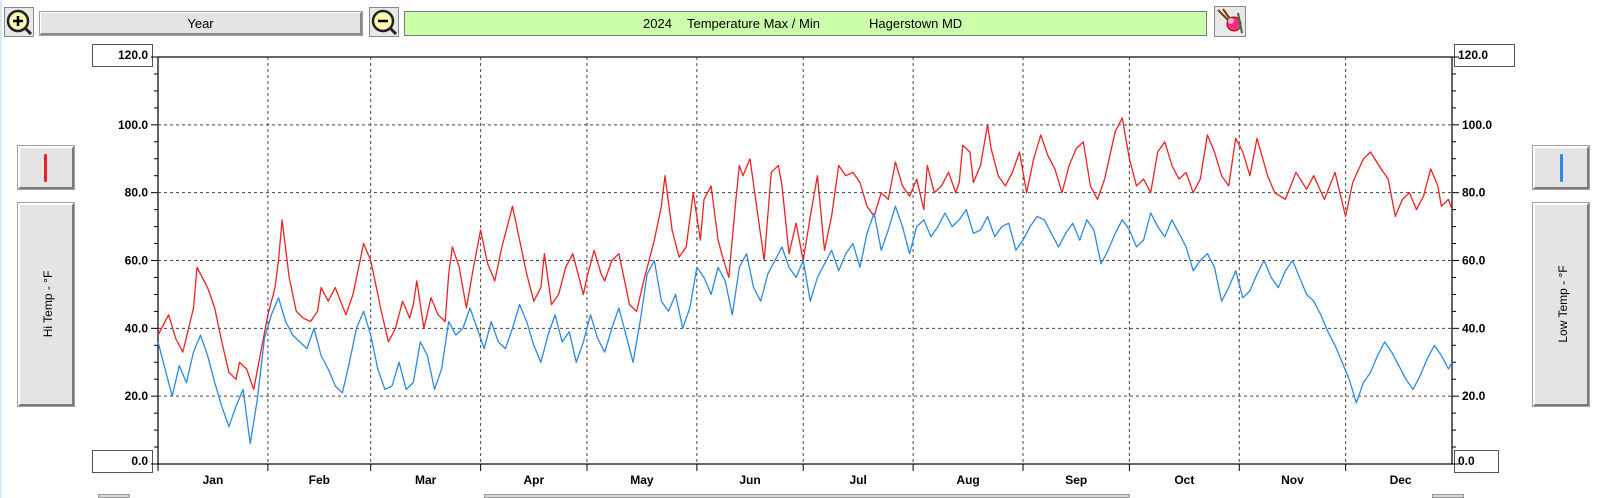 This screenshot has width=1599, height=498. What do you see at coordinates (122, 55) in the screenshot?
I see `left-scale-max: 120.0` at bounding box center [122, 55].